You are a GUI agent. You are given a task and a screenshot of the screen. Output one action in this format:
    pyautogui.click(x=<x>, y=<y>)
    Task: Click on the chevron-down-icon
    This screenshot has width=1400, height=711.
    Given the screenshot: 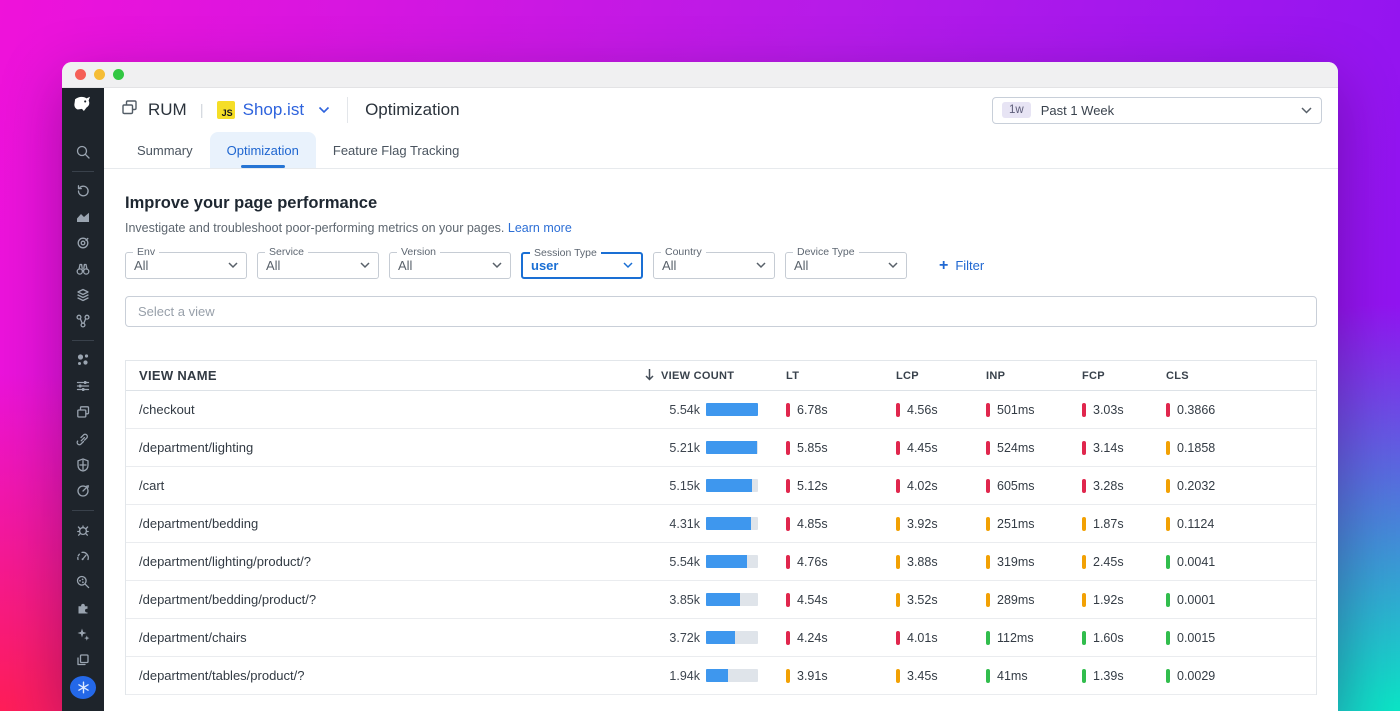 What is the action you would take?
    pyautogui.click(x=324, y=110)
    